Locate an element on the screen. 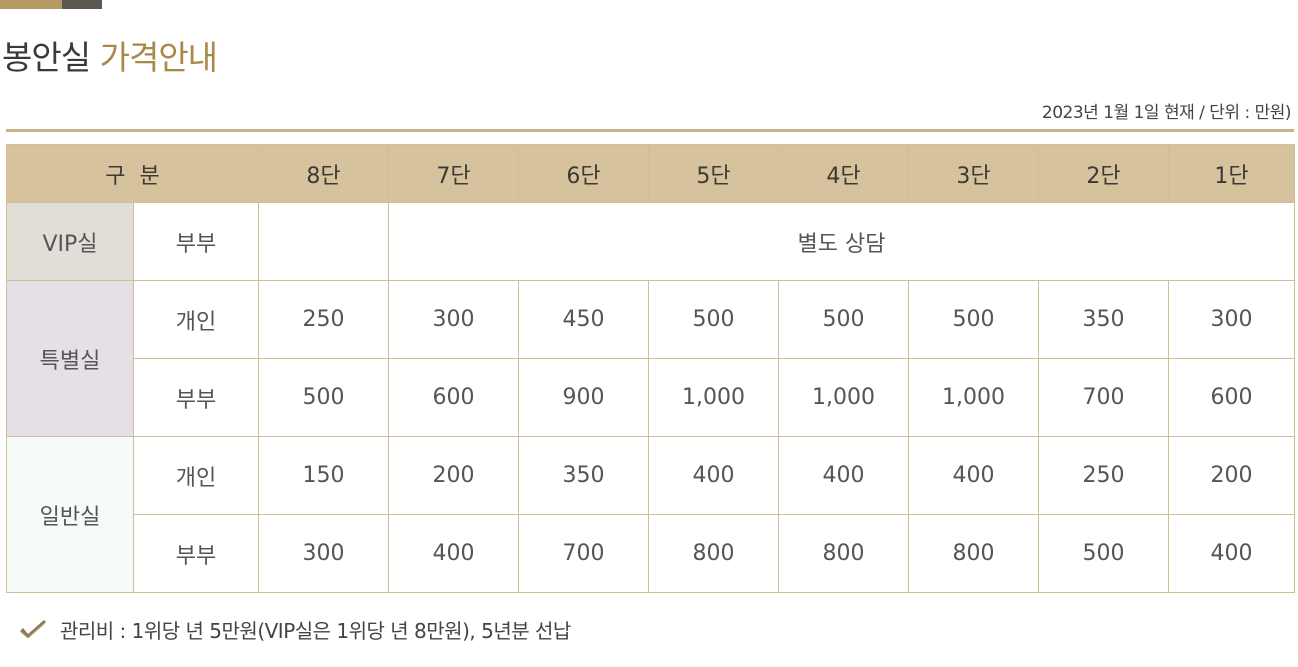 The width and height of the screenshot is (1298, 667). top-accent-bar is located at coordinates (51, 4).